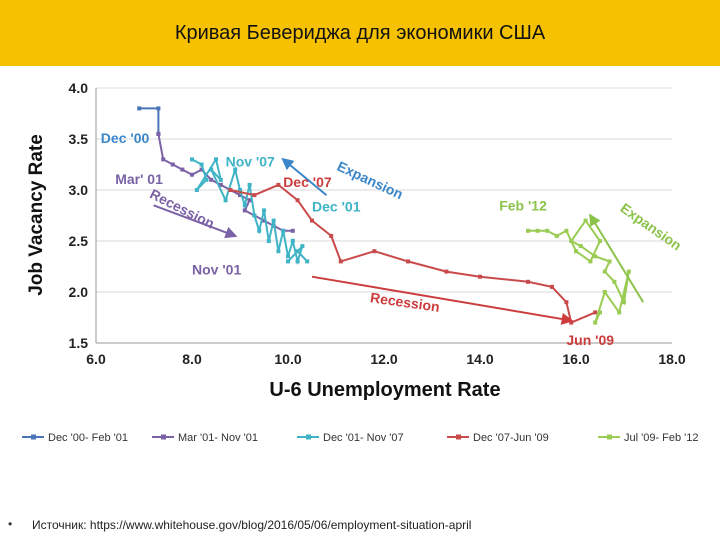 Image resolution: width=720 pixels, height=540 pixels. I want to click on x-tick-label: 16.0, so click(575, 359).